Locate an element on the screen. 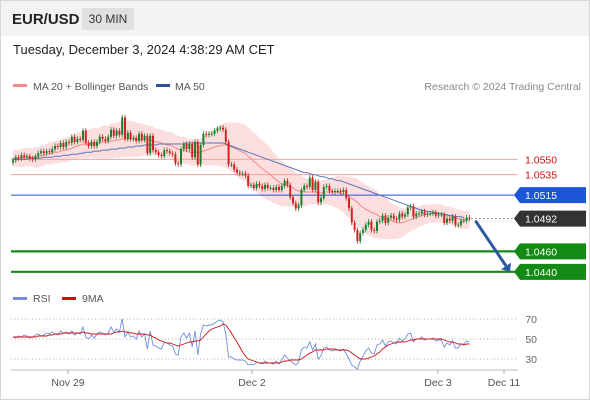 This screenshot has height=400, width=590. level-label-1.0550: 1.0550 is located at coordinates (541, 160).